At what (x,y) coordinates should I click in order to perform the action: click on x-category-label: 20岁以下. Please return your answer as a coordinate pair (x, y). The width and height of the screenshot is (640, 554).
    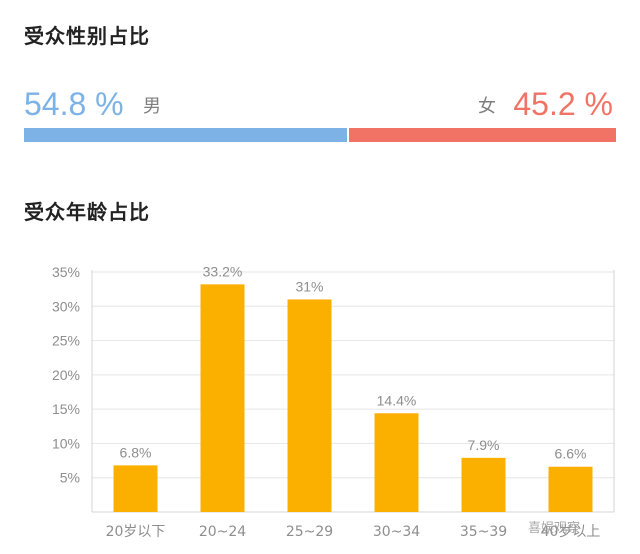
    Looking at the image, I should click on (136, 532).